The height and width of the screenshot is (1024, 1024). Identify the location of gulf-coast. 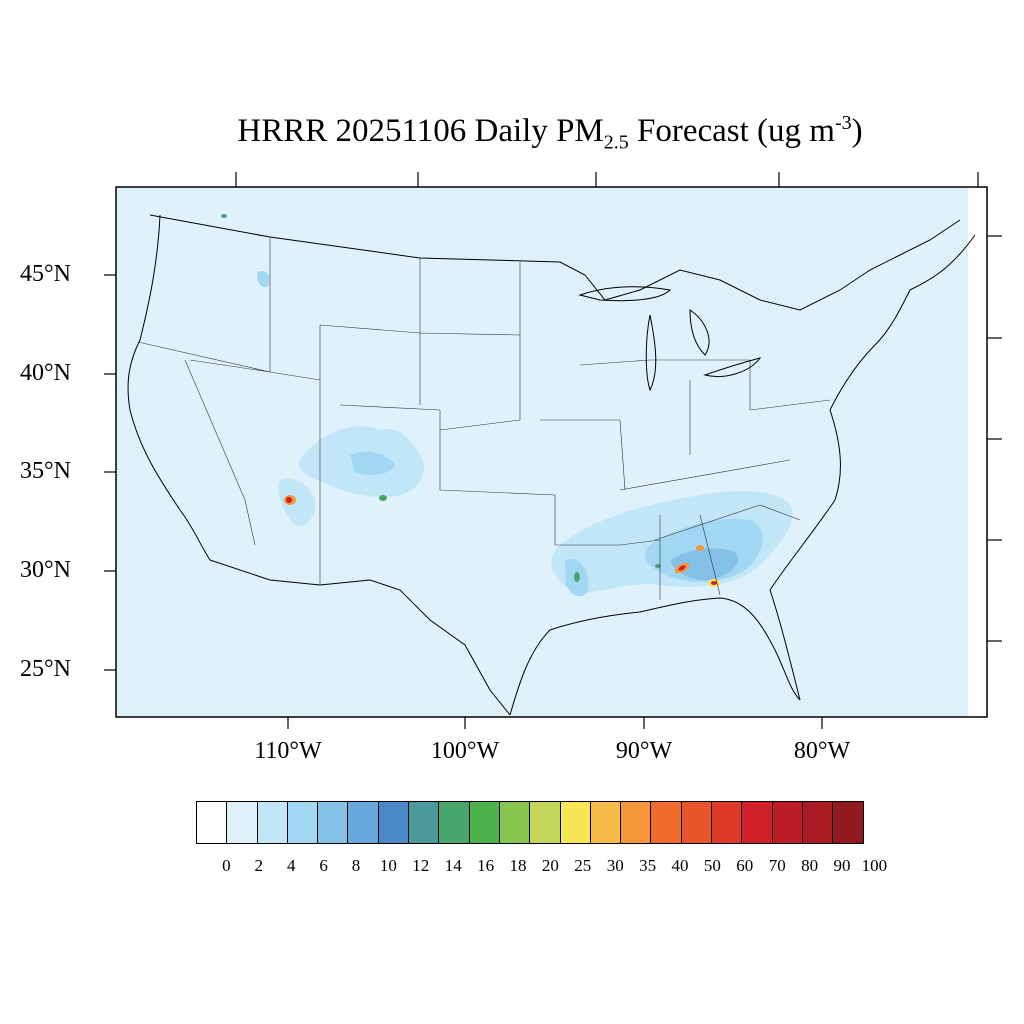
(655, 656).